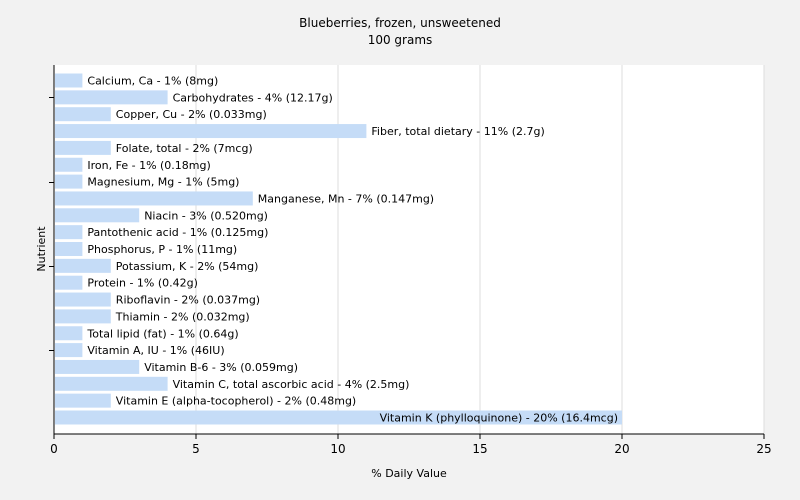  What do you see at coordinates (479, 449) in the screenshot?
I see `x-tick-label: 15` at bounding box center [479, 449].